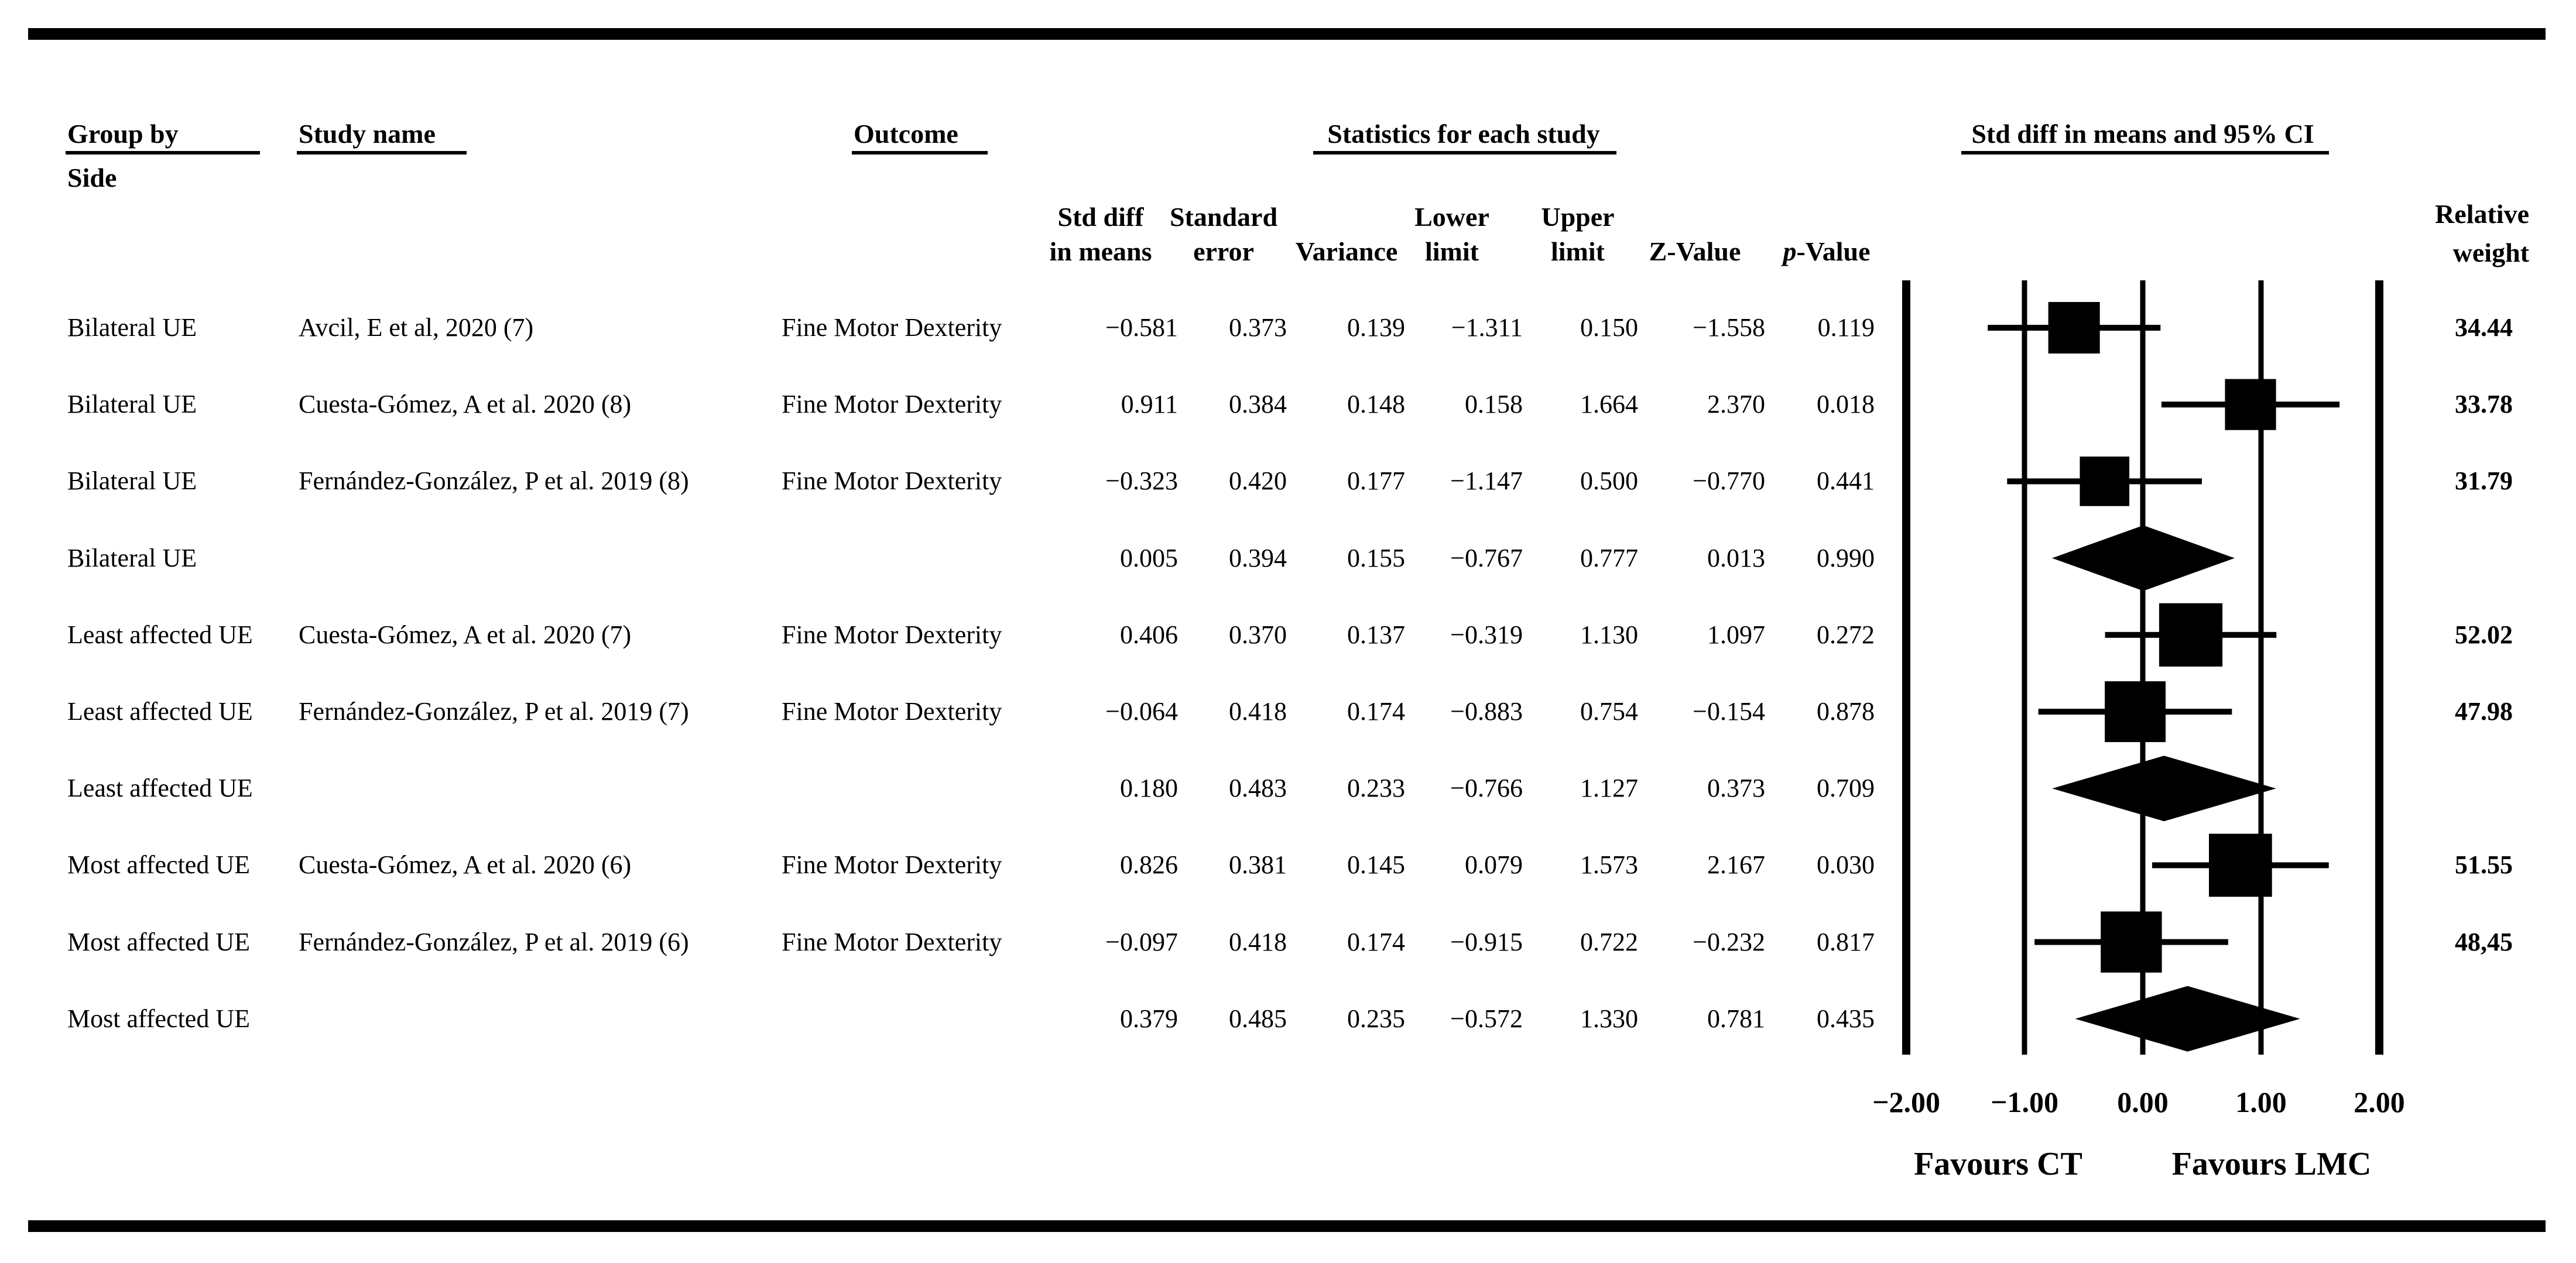 This screenshot has width=2576, height=1263. Describe the element at coordinates (2484, 635) in the screenshot. I see `relative-weight-value: 52.02` at that location.